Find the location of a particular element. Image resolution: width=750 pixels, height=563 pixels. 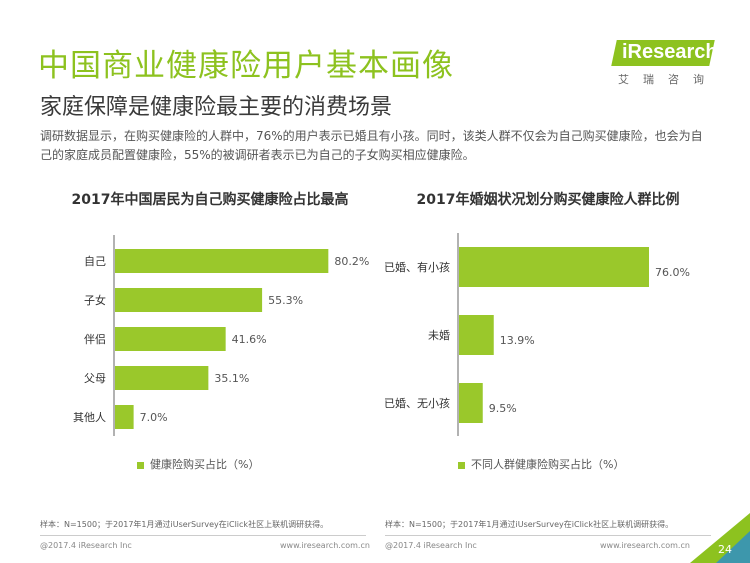

value-label-1-2: 9.5% is located at coordinates (503, 408).